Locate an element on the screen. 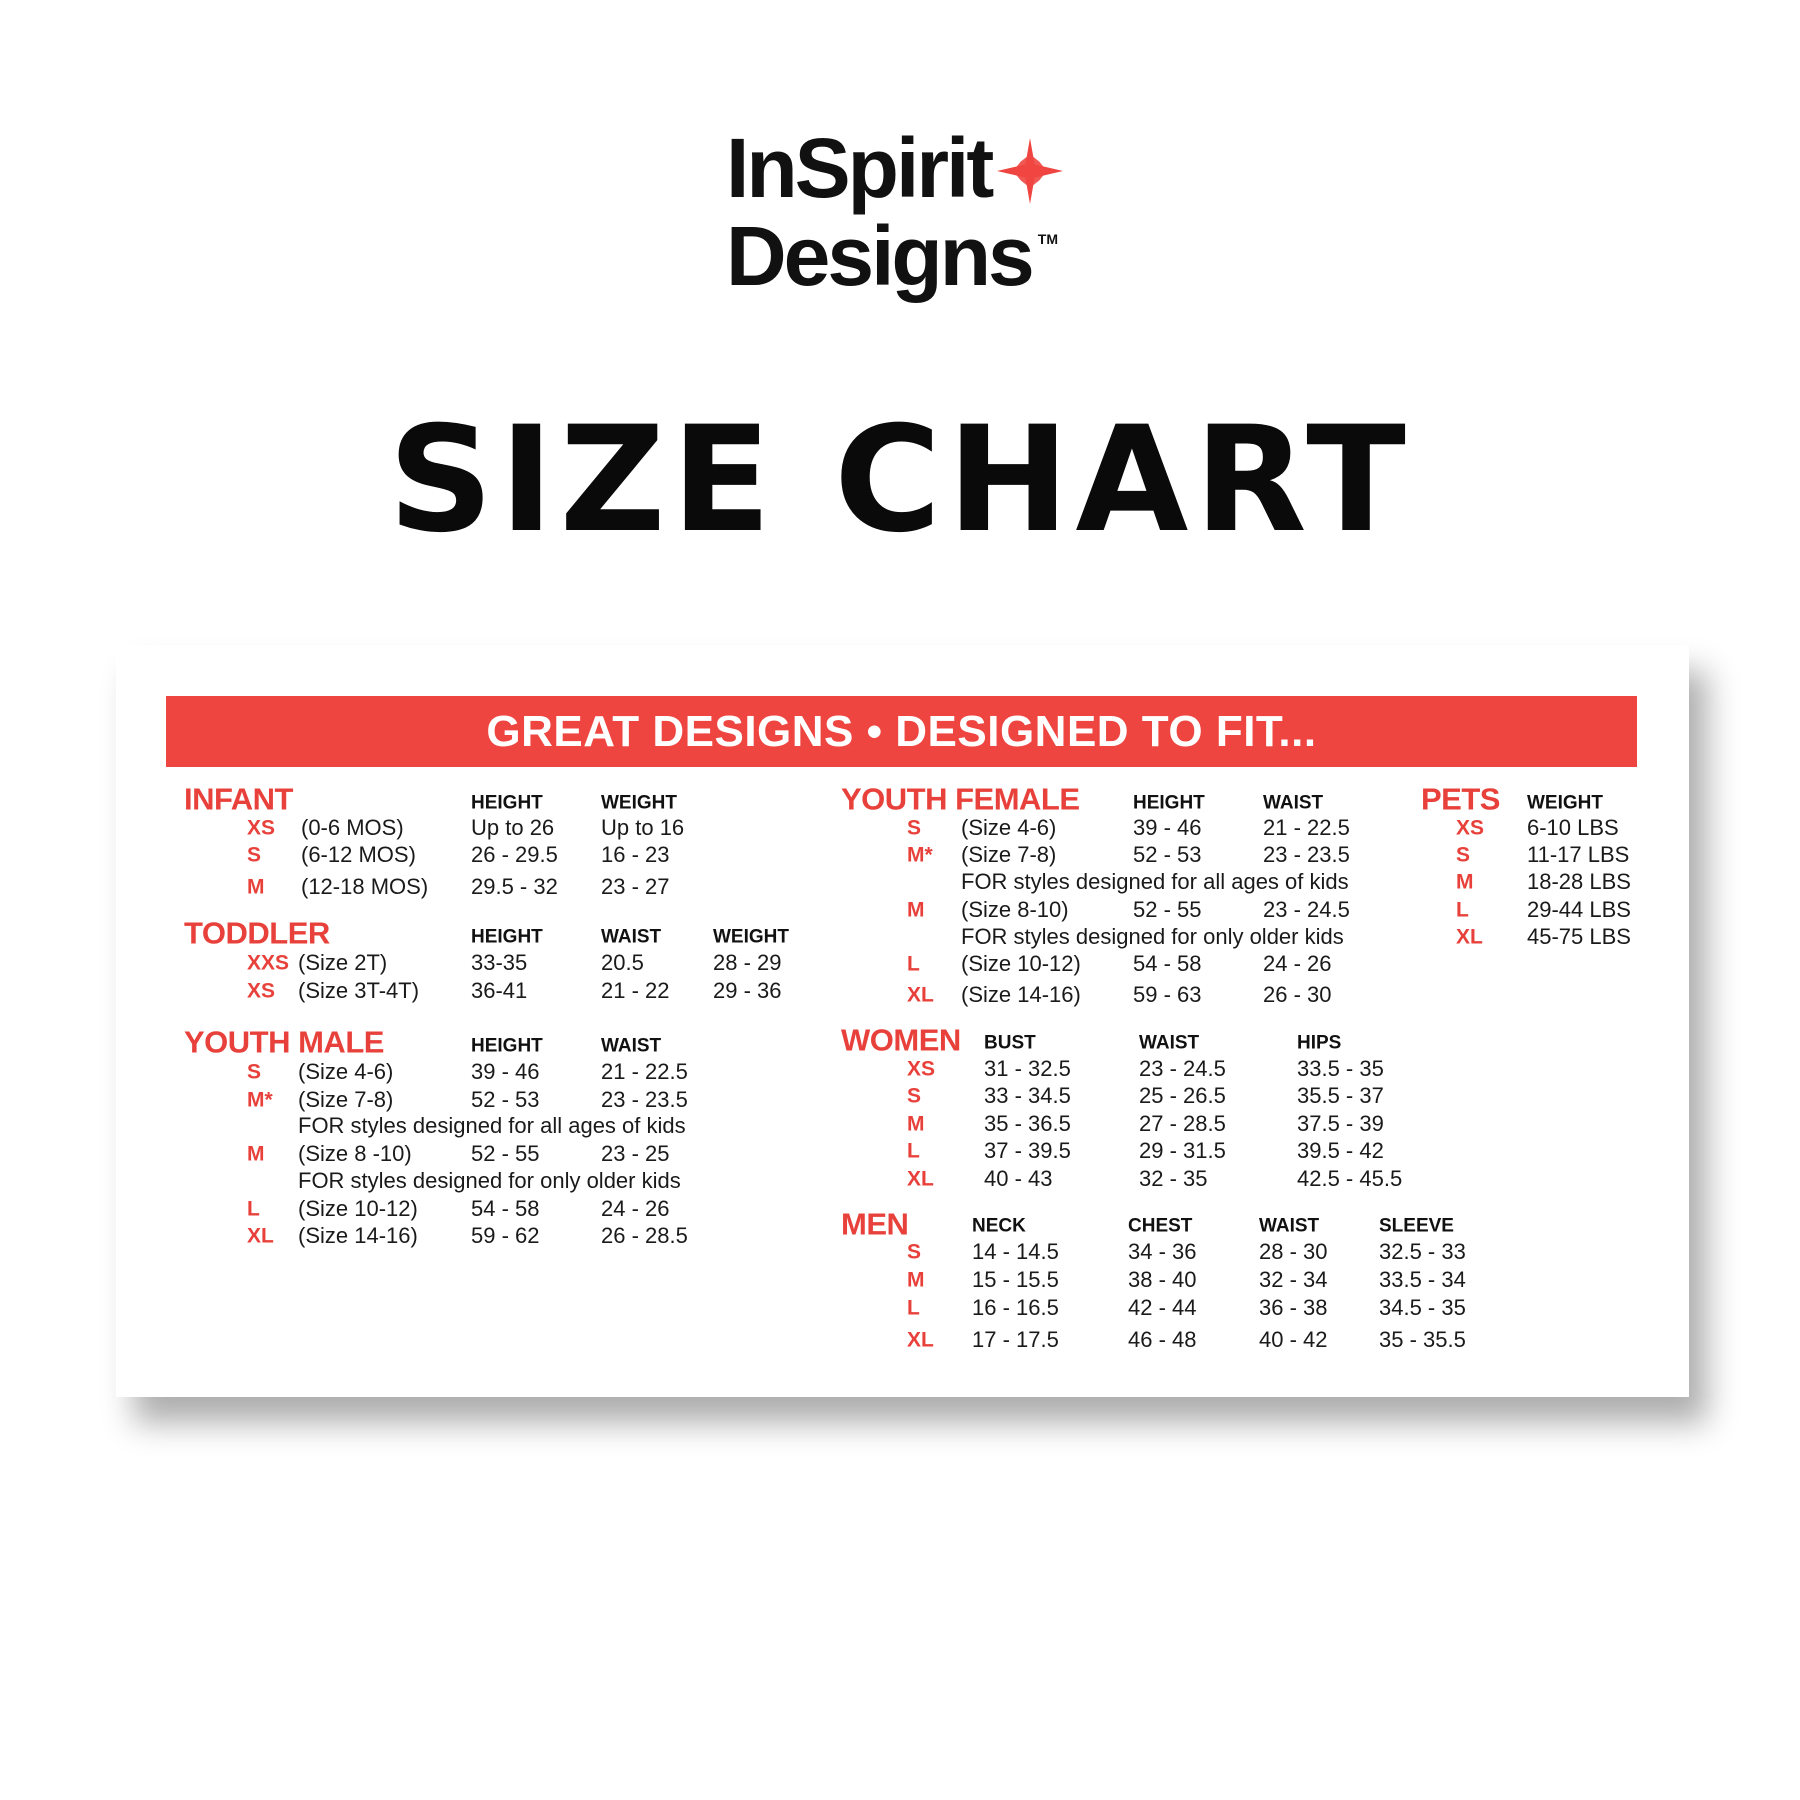 Image resolution: width=1800 pixels, height=1800 pixels. column-header: NECK is located at coordinates (999, 1226).